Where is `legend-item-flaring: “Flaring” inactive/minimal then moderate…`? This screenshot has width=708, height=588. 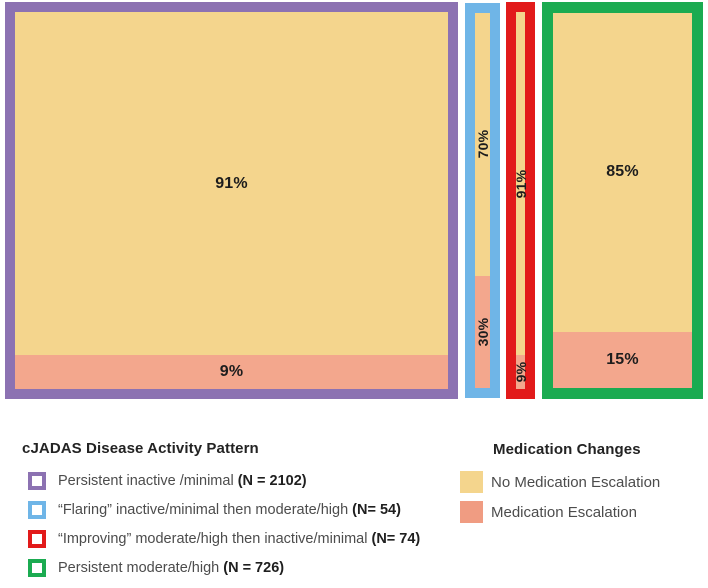 legend-item-flaring: “Flaring” inactive/minimal then moderate… is located at coordinates (221, 510).